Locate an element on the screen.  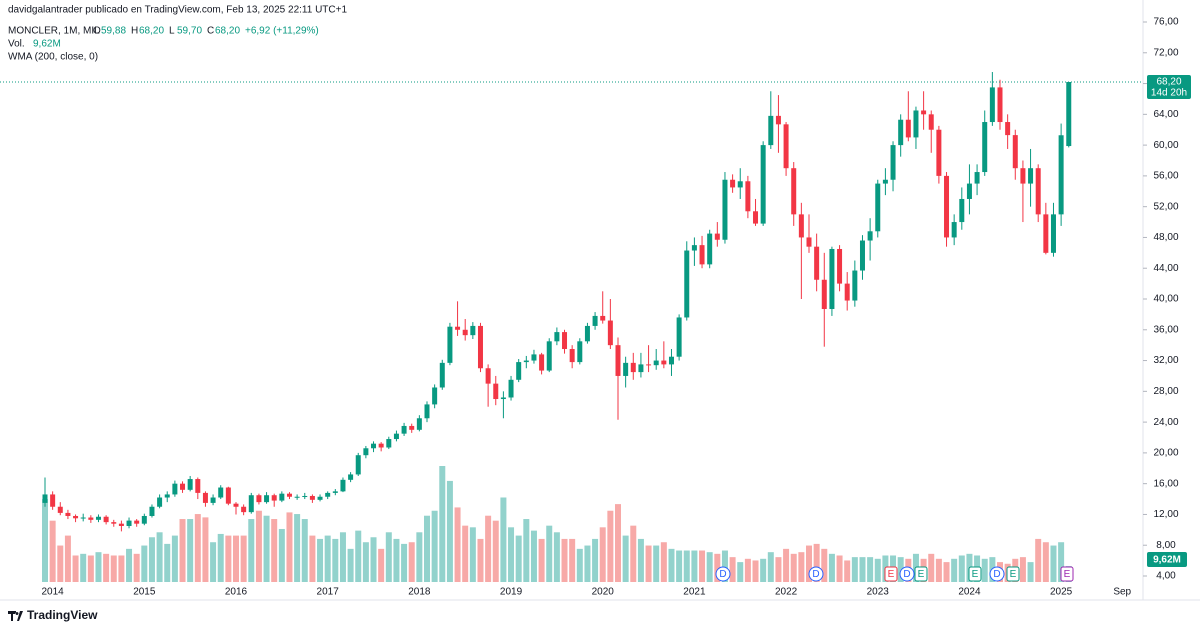
indicator: WMA (200, close, 0) is located at coordinates (53, 57).